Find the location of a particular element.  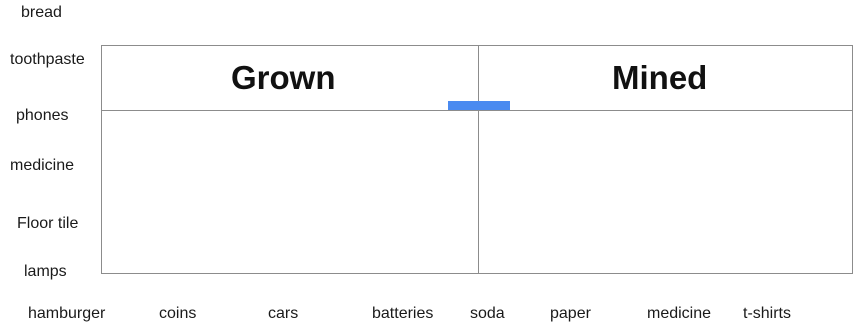

word-item-phones: phones is located at coordinates (42, 115).